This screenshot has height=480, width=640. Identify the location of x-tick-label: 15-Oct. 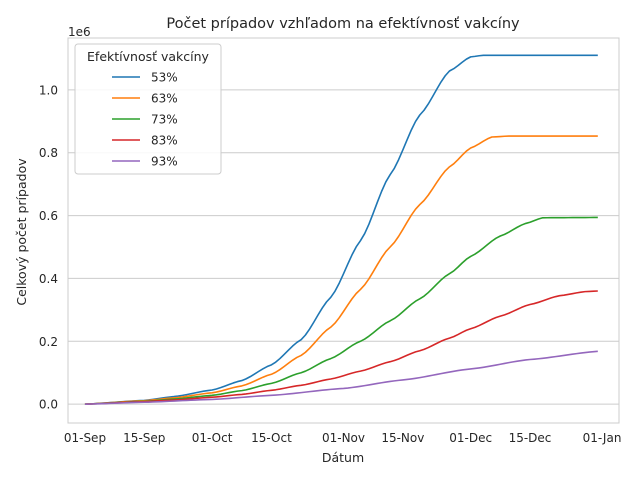
(271, 438).